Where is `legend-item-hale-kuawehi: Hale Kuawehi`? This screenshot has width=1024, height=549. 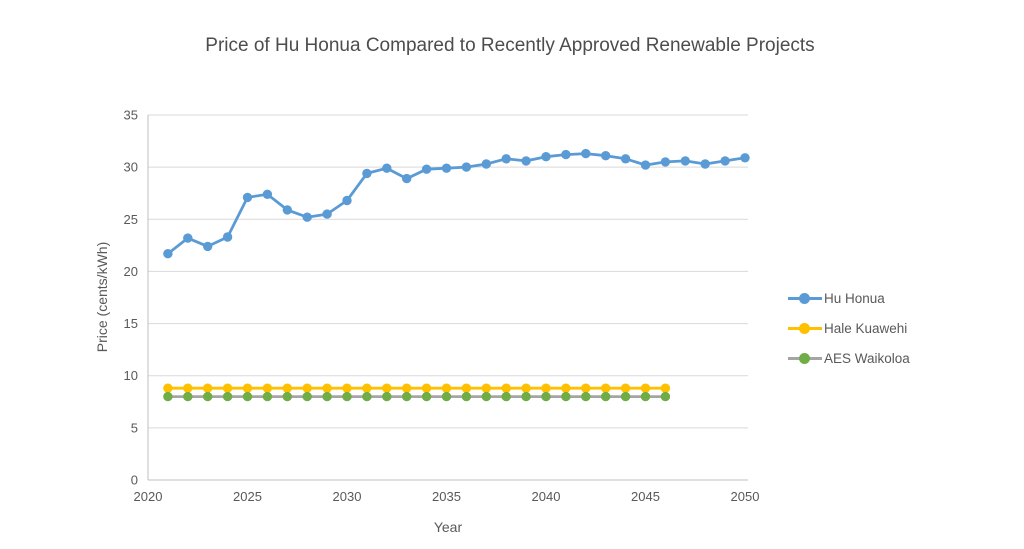 legend-item-hale-kuawehi: Hale Kuawehi is located at coordinates (849, 328).